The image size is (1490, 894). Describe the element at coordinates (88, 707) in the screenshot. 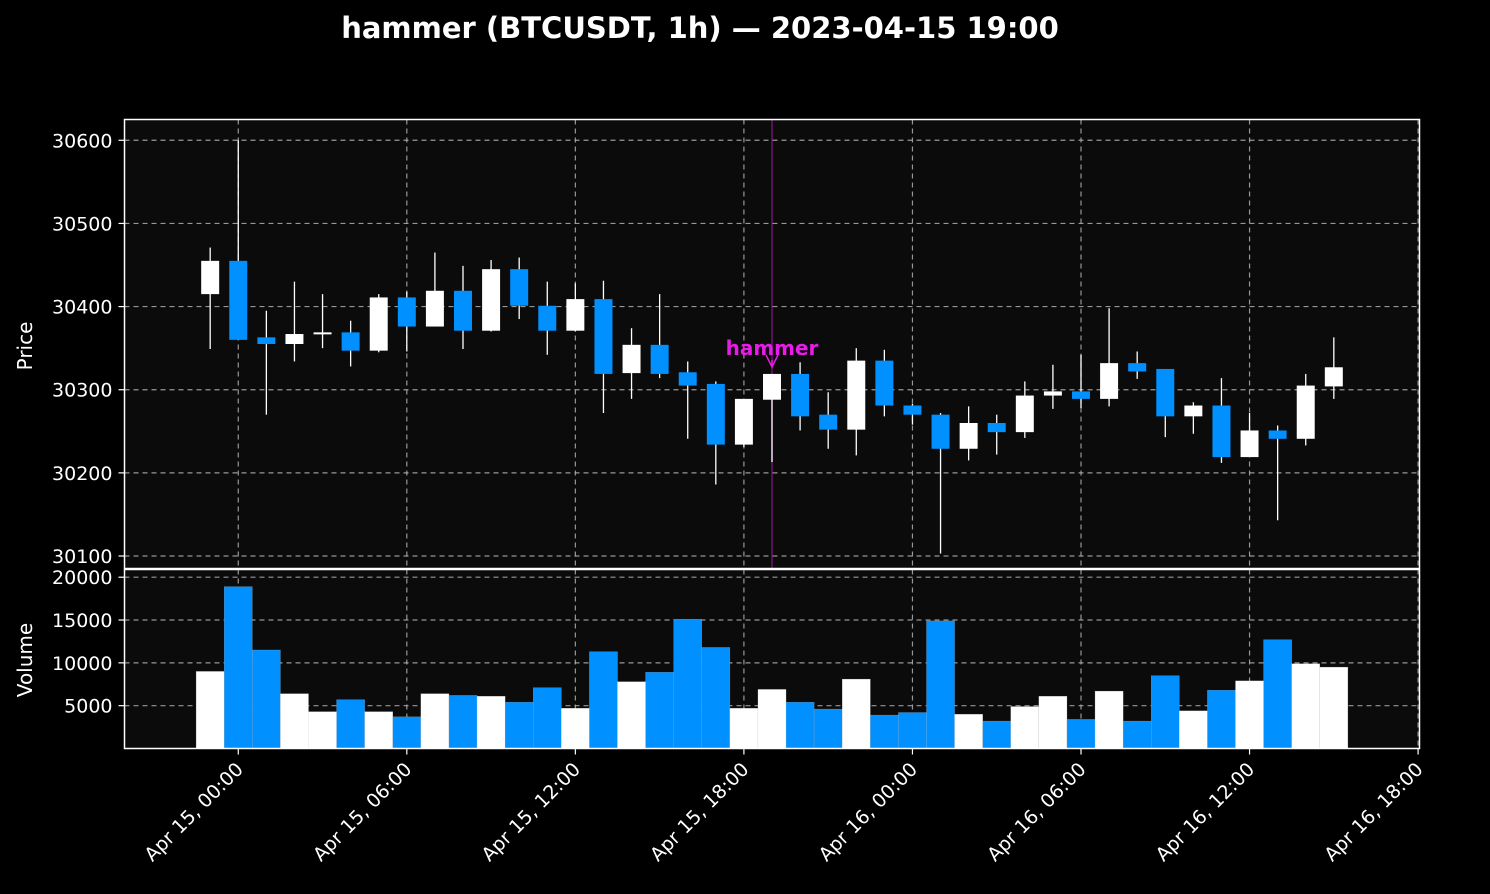

I see `volume-tick-label: 5000` at that location.